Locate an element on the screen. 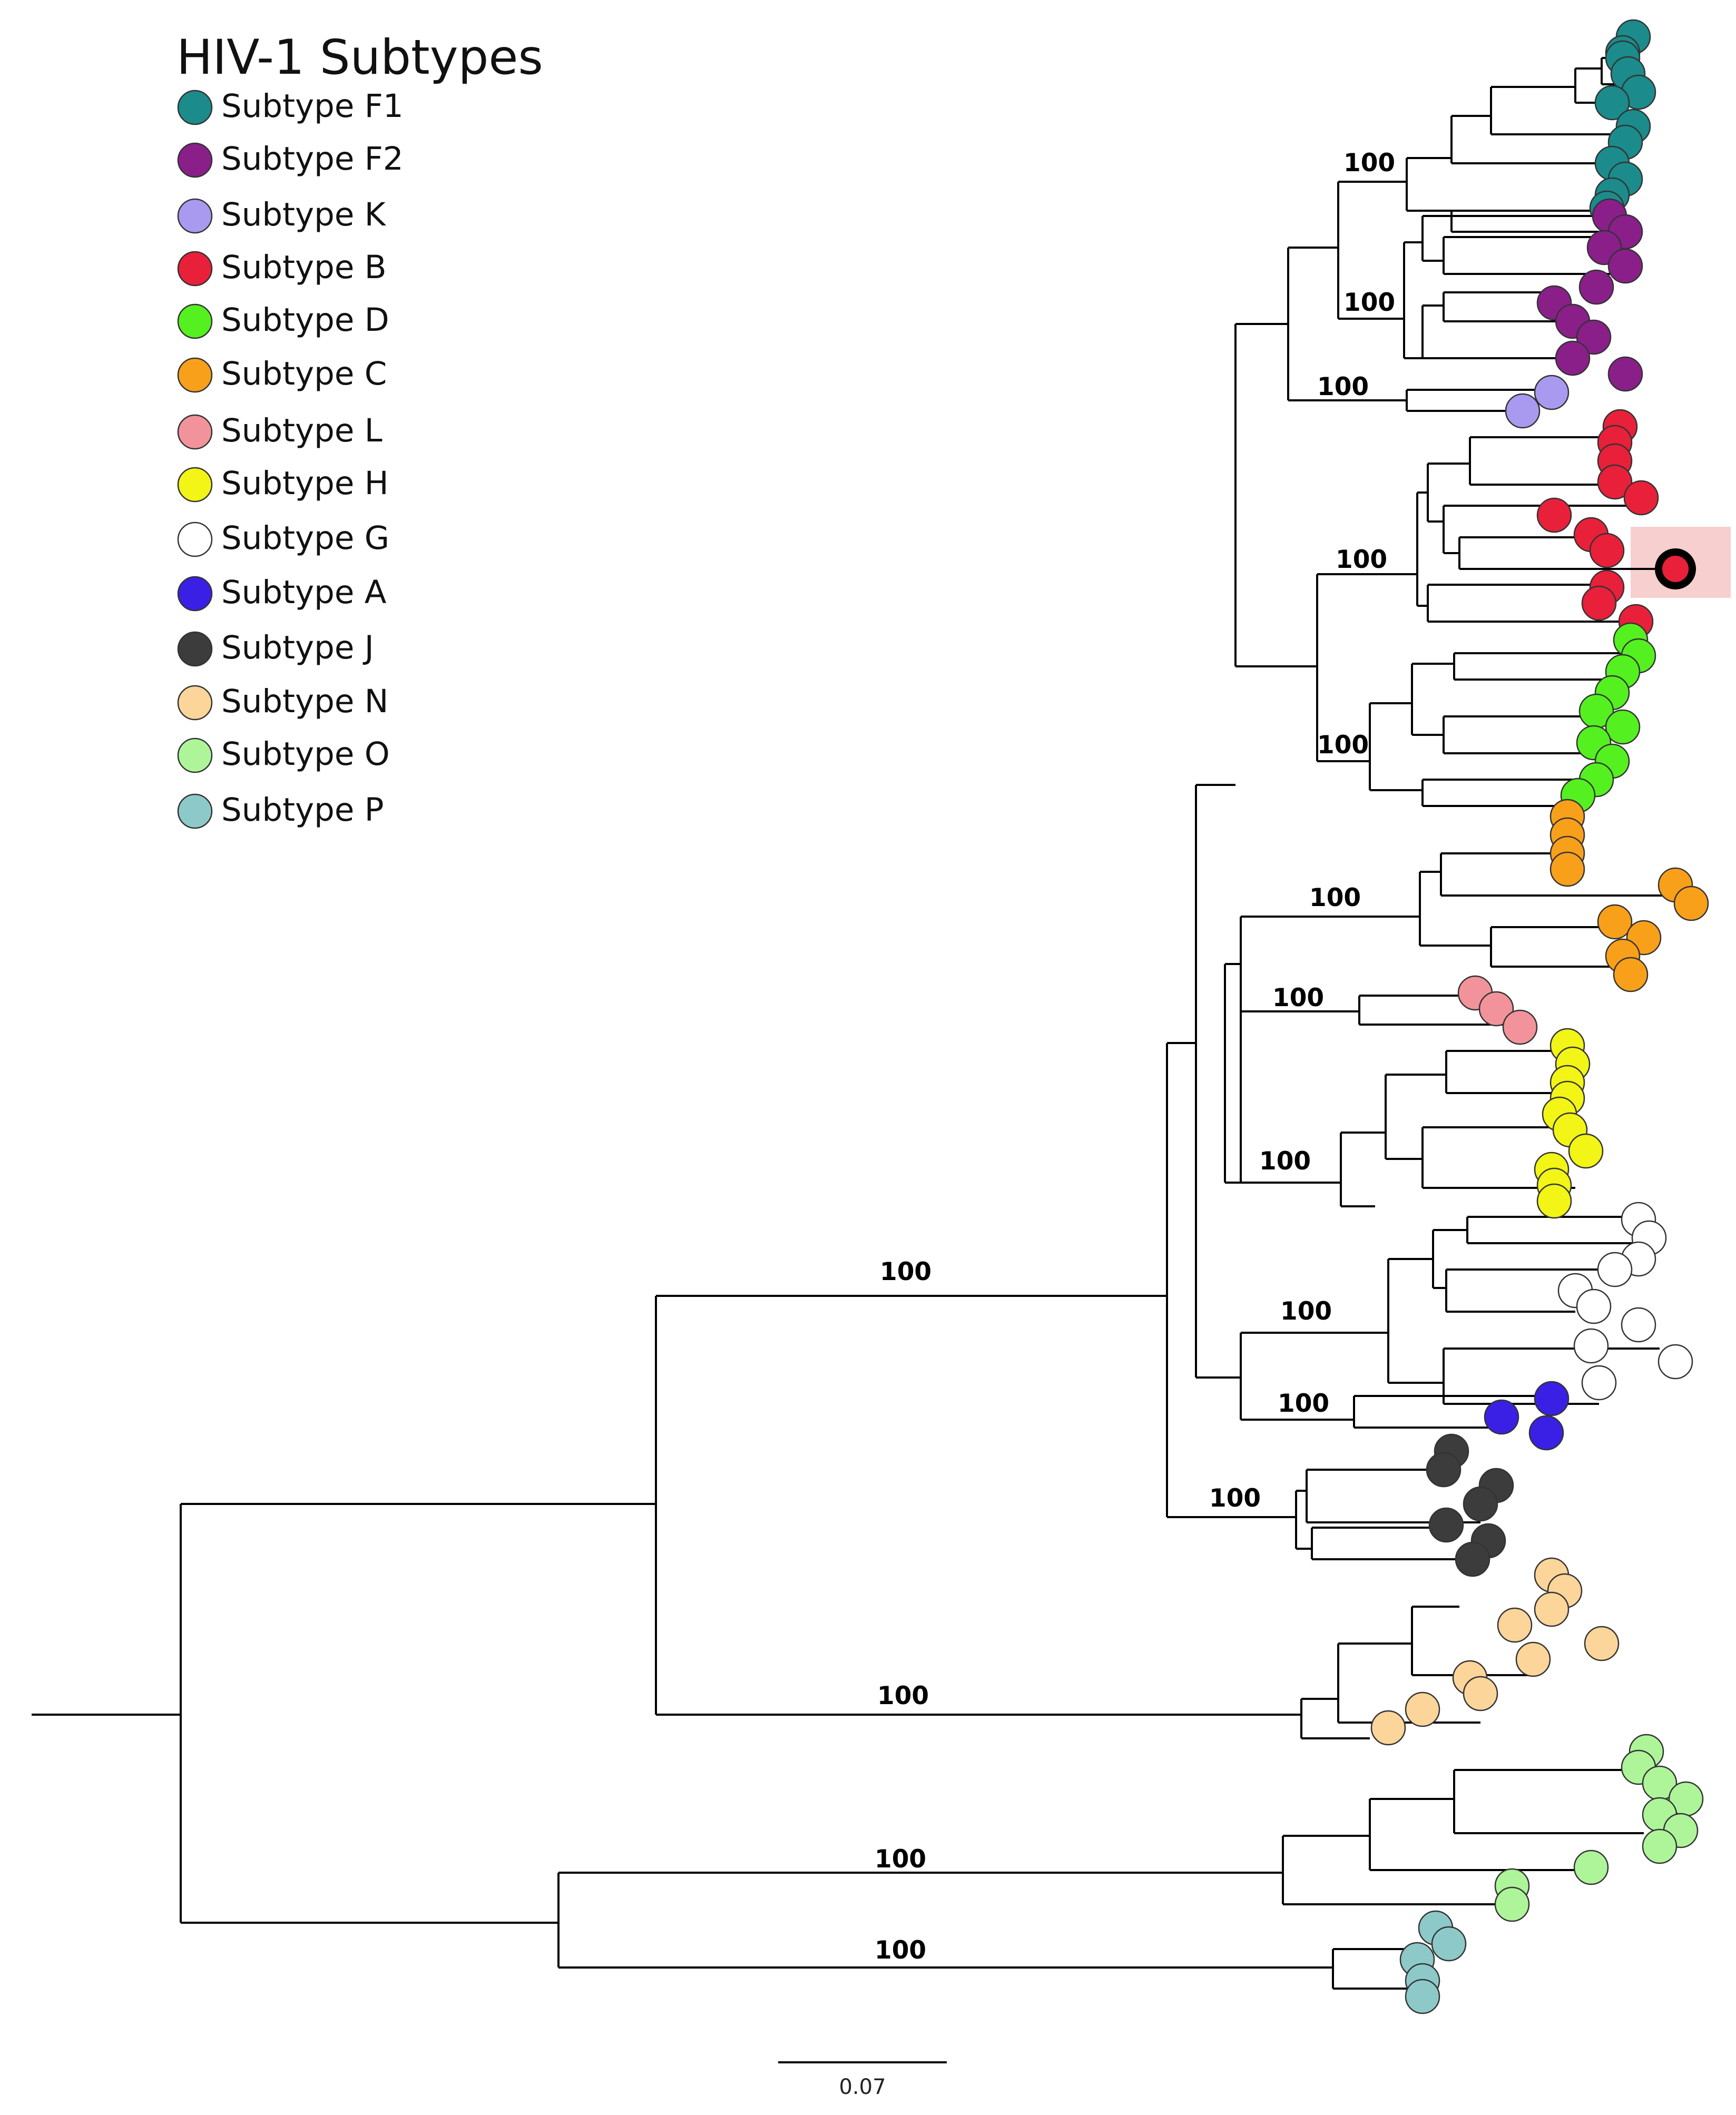 Image resolution: width=1736 pixels, height=2115 pixels. tip-highlighted-sample is located at coordinates (1675, 568).